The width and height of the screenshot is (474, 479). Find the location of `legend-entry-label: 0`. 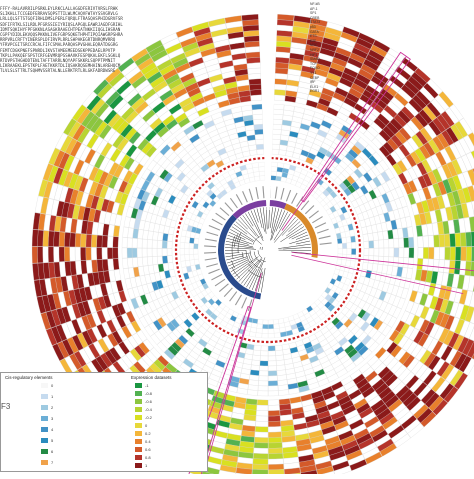

legend-entry-label: 0 is located at coordinates (146, 425).